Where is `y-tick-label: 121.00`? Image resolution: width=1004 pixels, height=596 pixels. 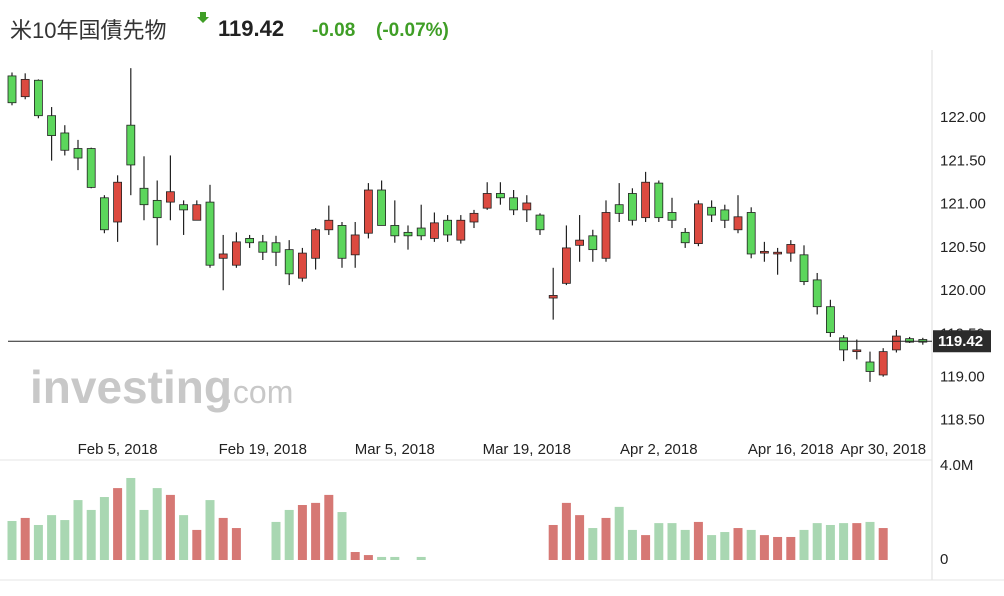
y-tick-label: 121.00 is located at coordinates (963, 204).